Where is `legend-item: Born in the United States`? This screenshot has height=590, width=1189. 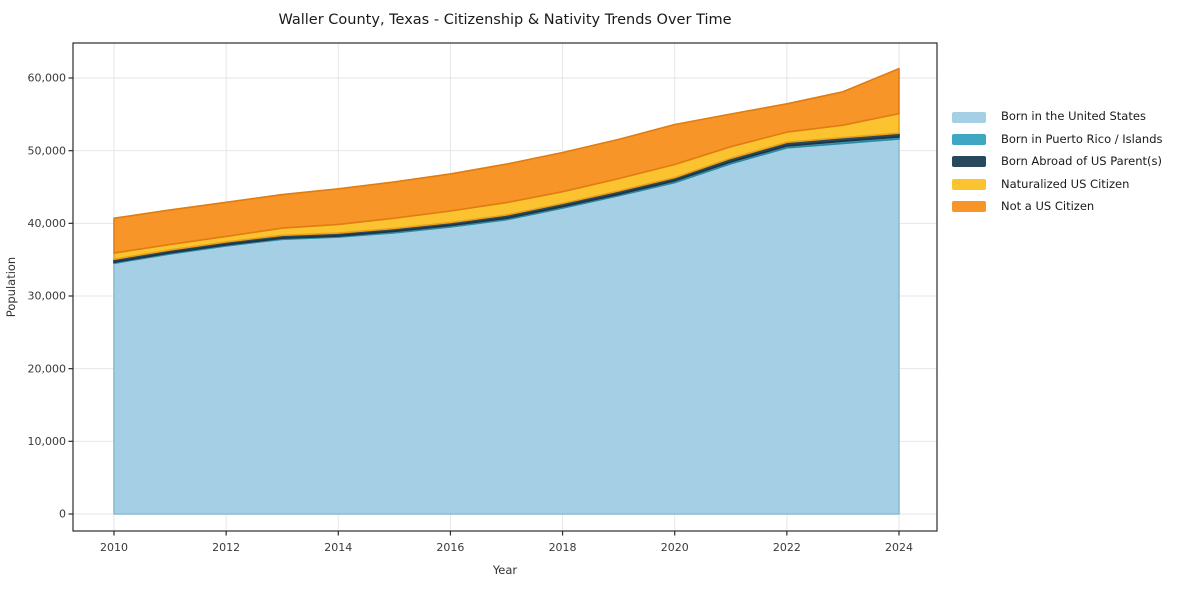 legend-item: Born in the United States is located at coordinates (1057, 117).